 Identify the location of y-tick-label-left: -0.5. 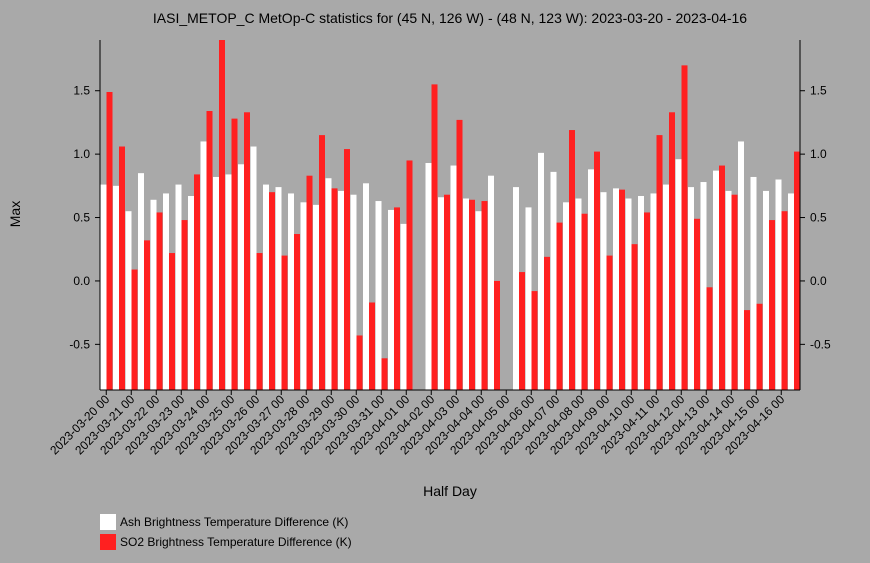
(79, 344).